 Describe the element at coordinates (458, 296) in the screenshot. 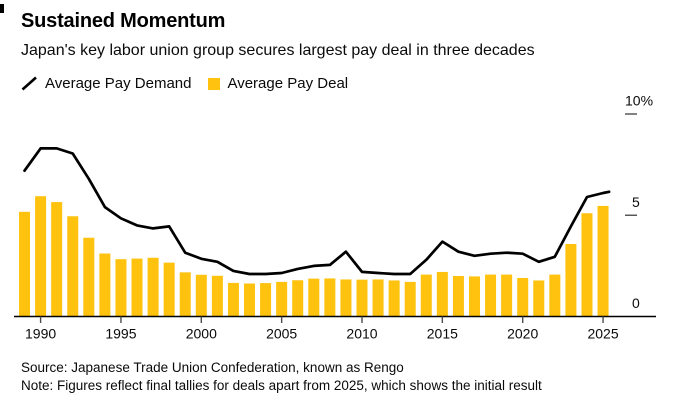

I see `bar-2016` at that location.